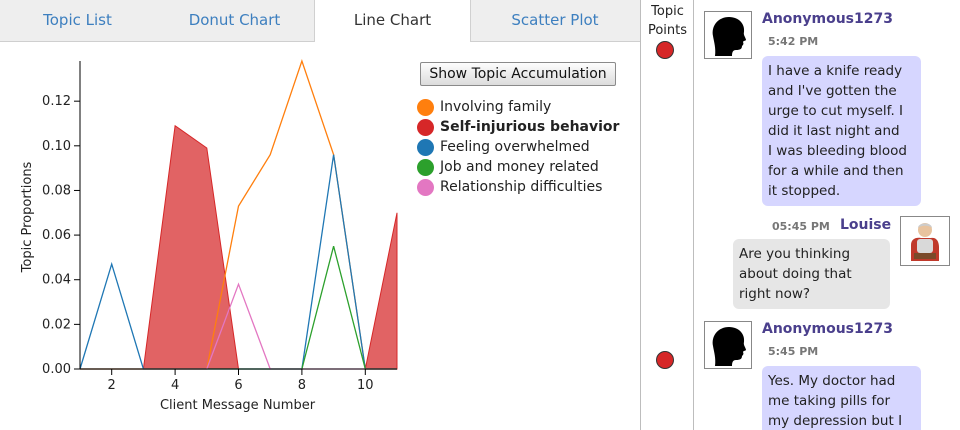 Image resolution: width=960 pixels, height=430 pixels. What do you see at coordinates (238, 385) in the screenshot?
I see `x-tick-label: 6` at bounding box center [238, 385].